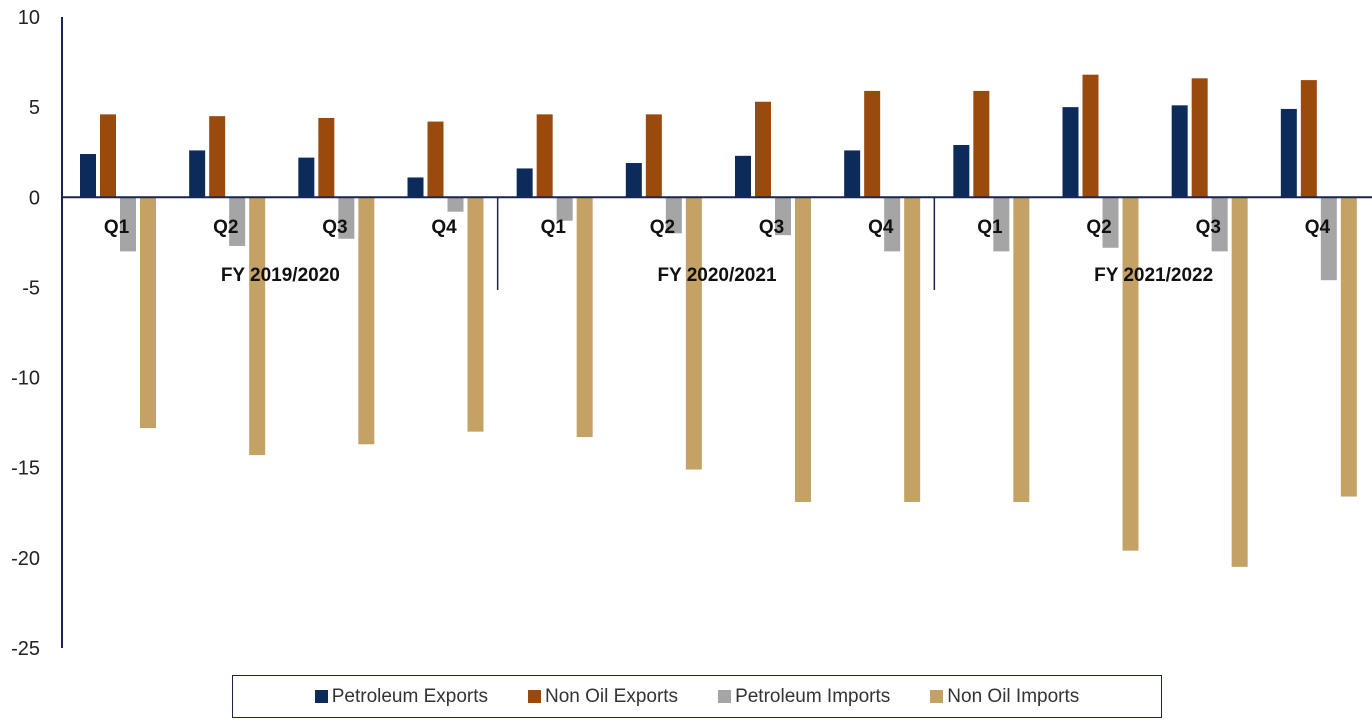 The height and width of the screenshot is (721, 1372). What do you see at coordinates (25, 559) in the screenshot?
I see `y-tick-label: -20` at bounding box center [25, 559].